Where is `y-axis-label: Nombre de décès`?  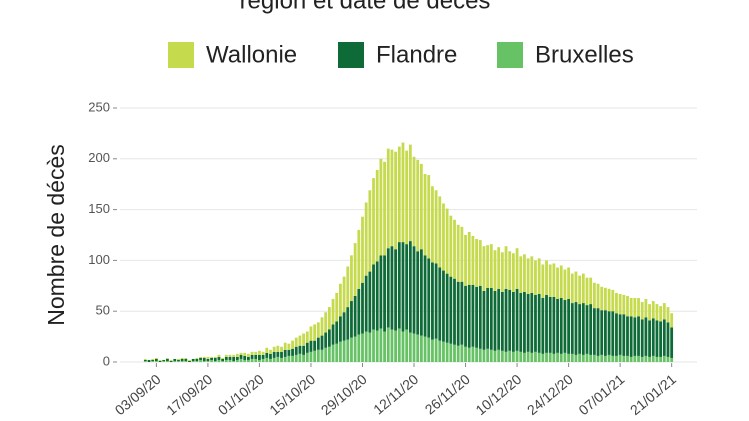
y-axis-label: Nombre de décès is located at coordinates (56, 235).